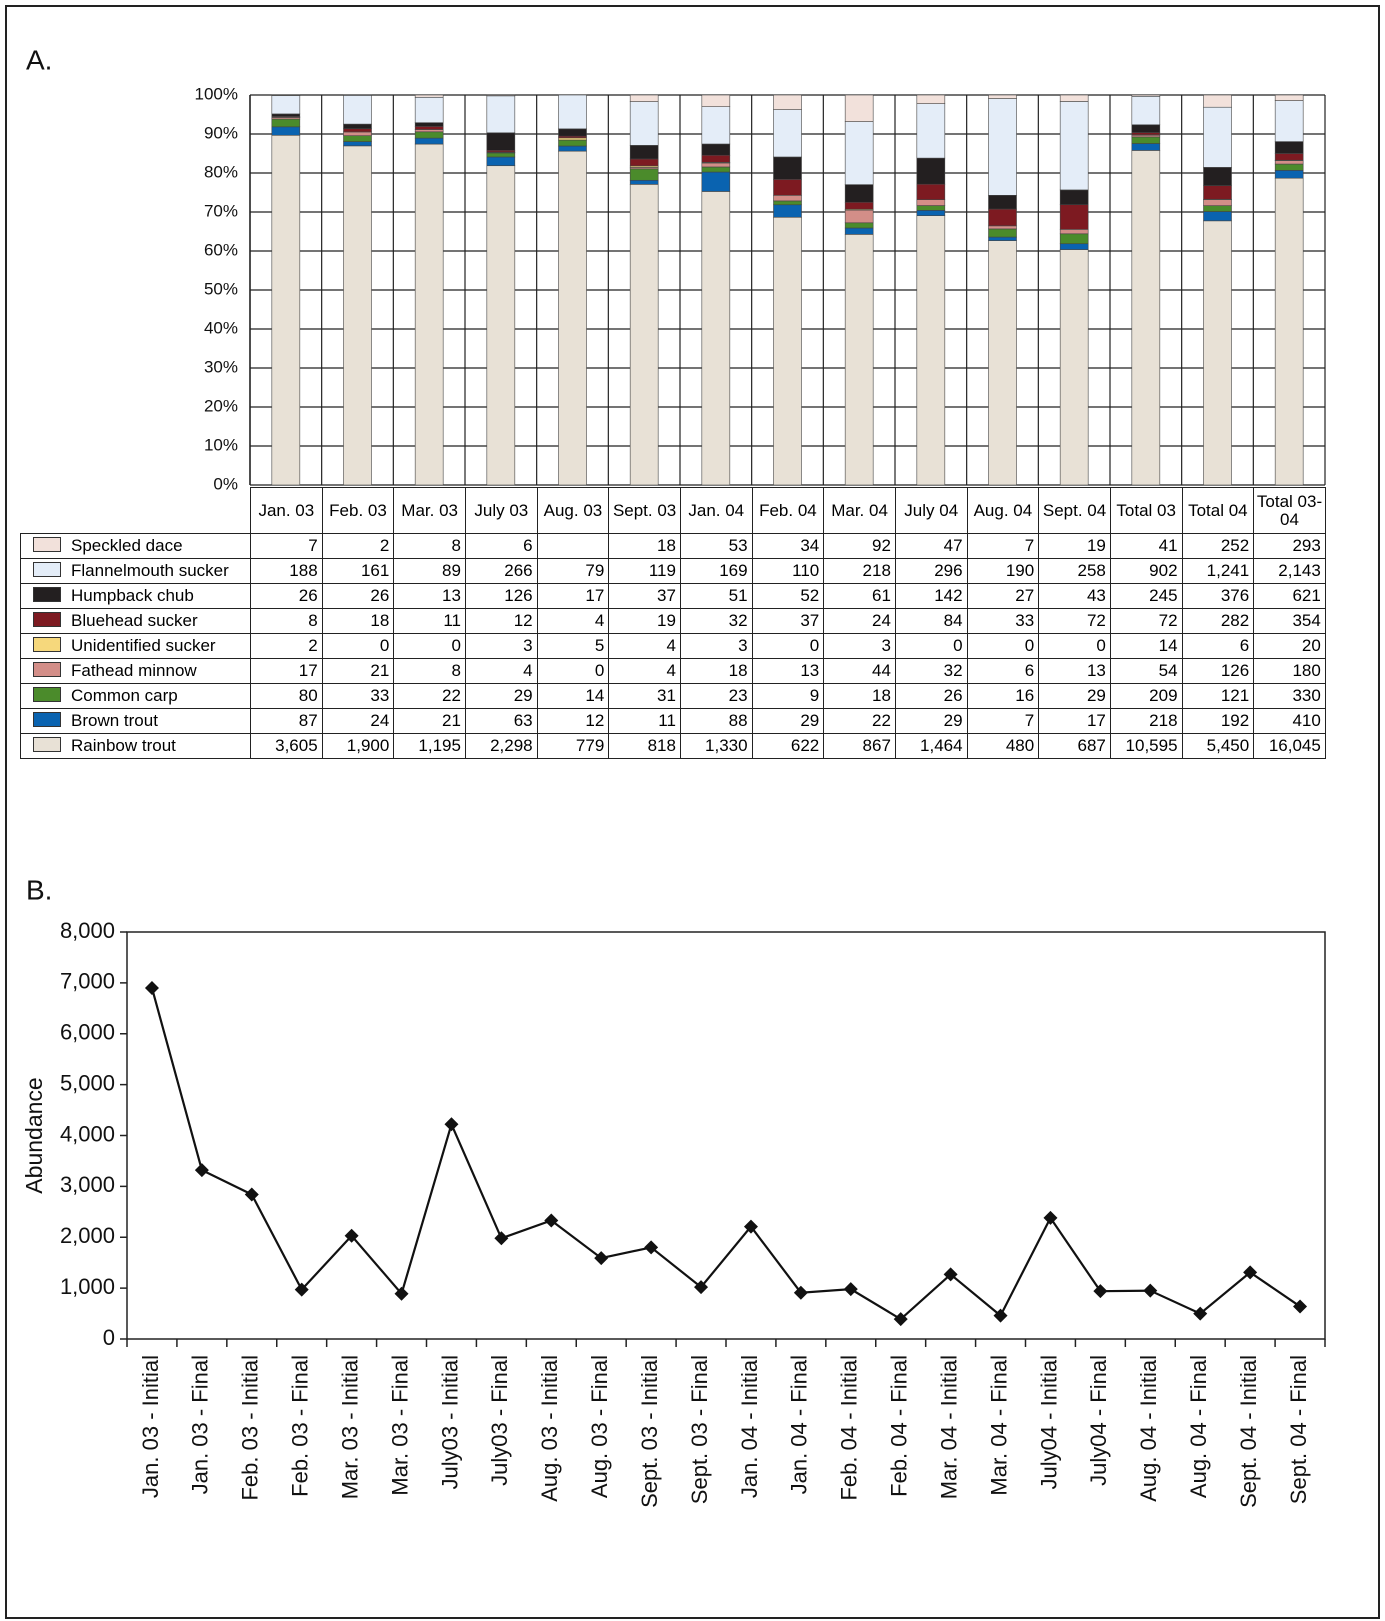  I want to click on x-tick-label: July04 - Final, so click(1098, 1420).